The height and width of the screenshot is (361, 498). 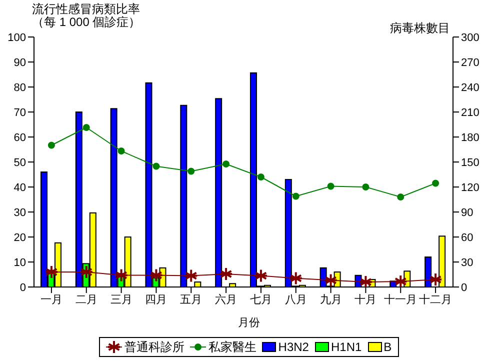 I want to click on legend-label: H1N1, so click(x=346, y=347).